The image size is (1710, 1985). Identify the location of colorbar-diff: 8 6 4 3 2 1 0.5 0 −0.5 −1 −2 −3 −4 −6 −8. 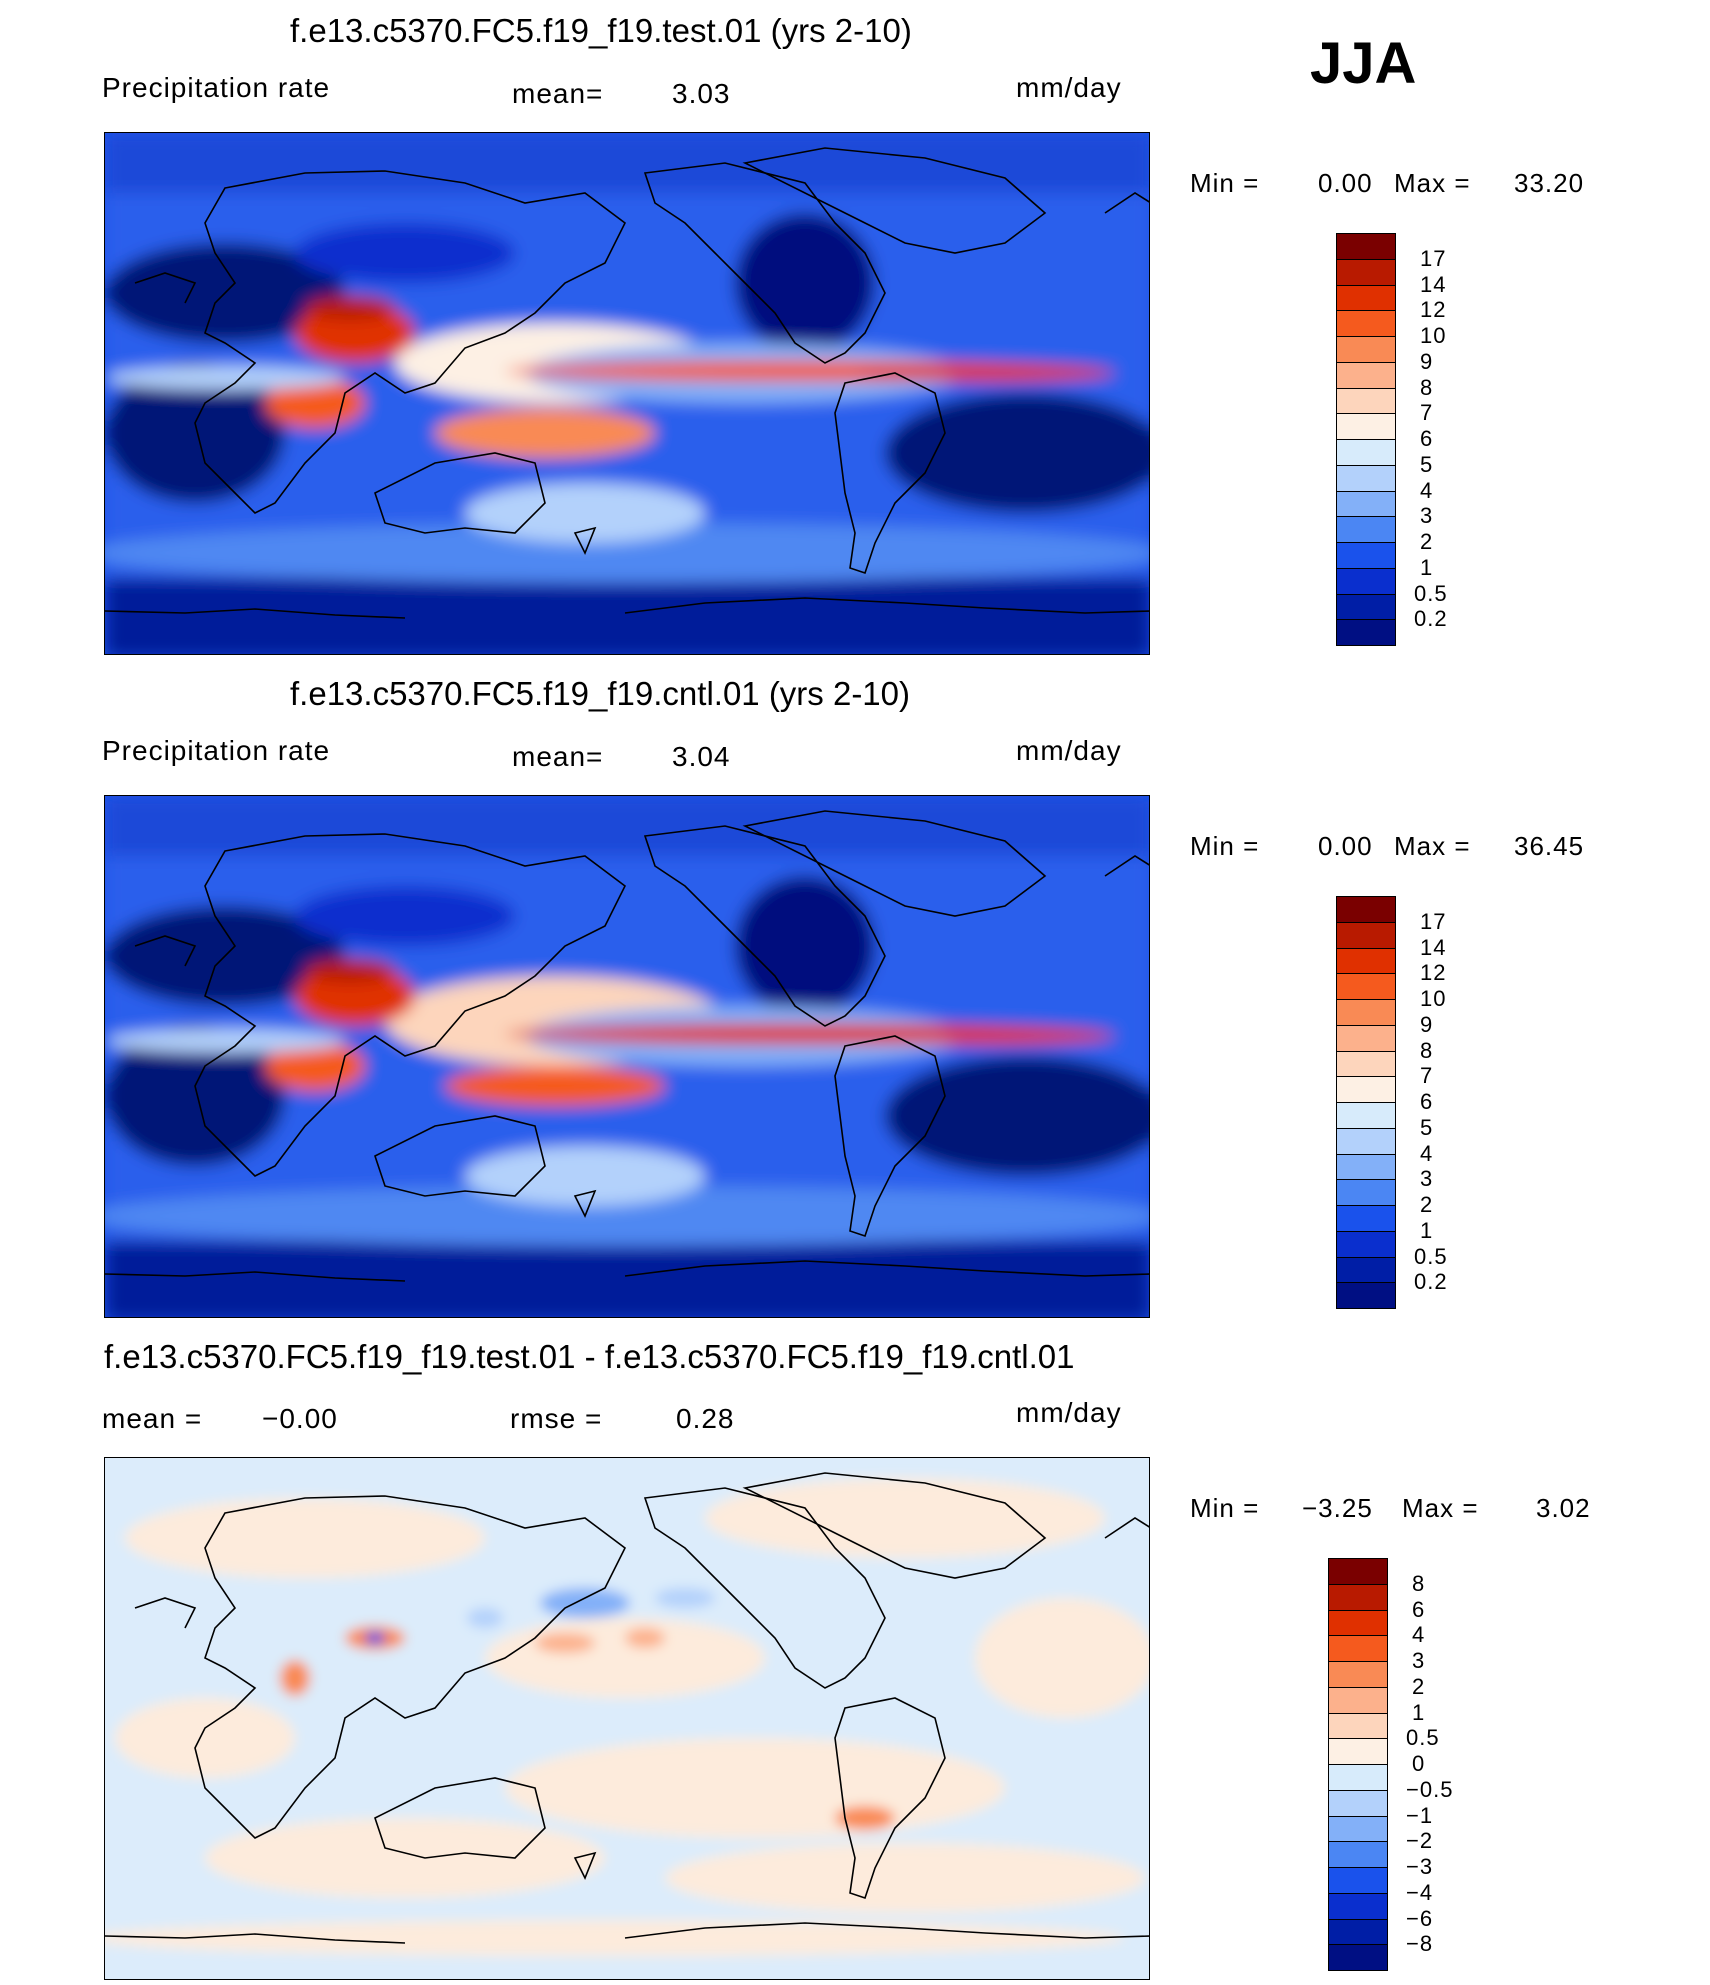
(1390, 1764).